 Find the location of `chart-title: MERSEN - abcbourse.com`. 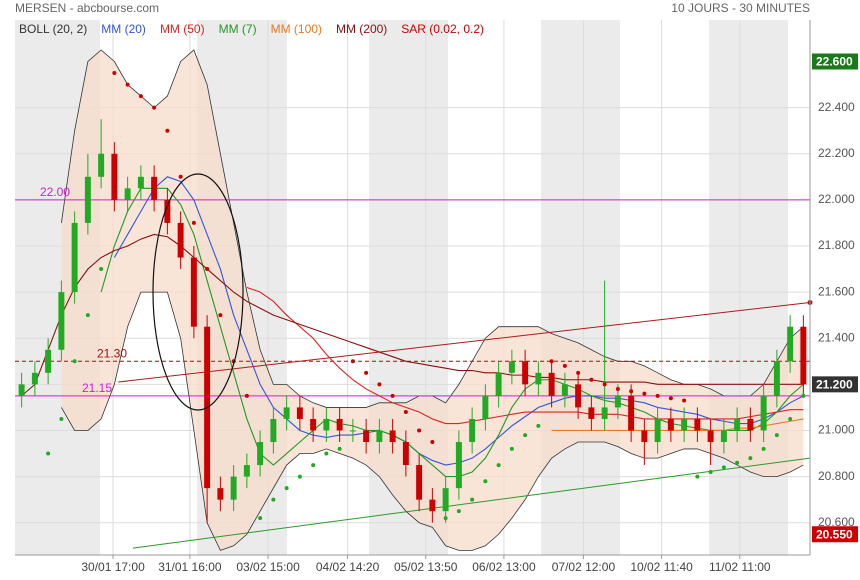

chart-title: MERSEN - abcbourse.com is located at coordinates (87, 8).